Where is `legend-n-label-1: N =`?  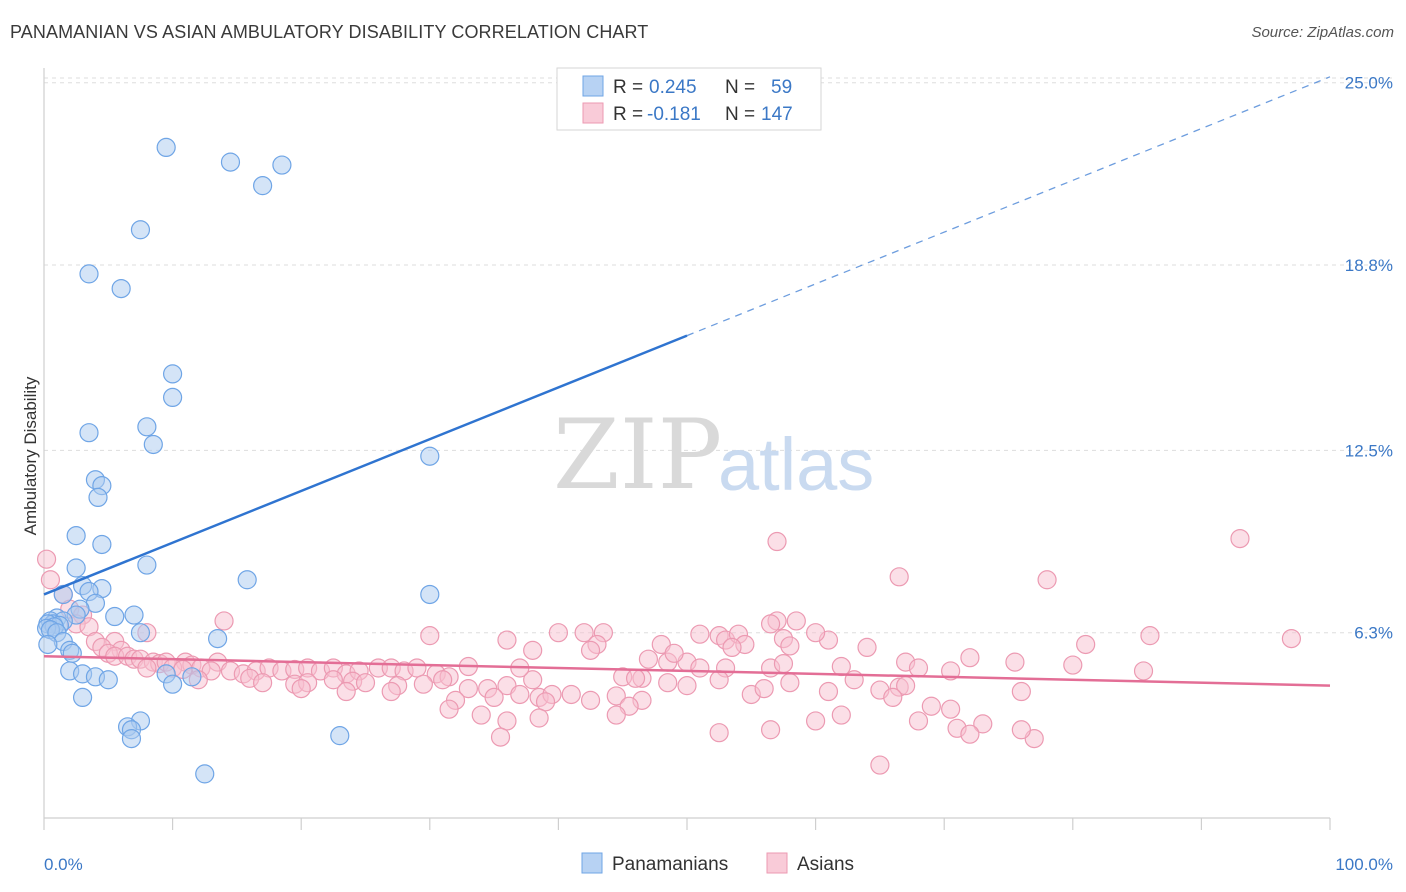 legend-n-label-1: N = is located at coordinates (740, 87).